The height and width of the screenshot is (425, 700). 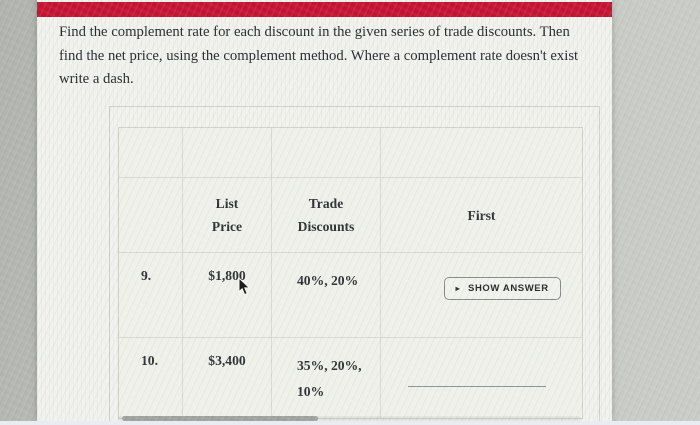 I want to click on answer-blank-line, so click(x=477, y=386).